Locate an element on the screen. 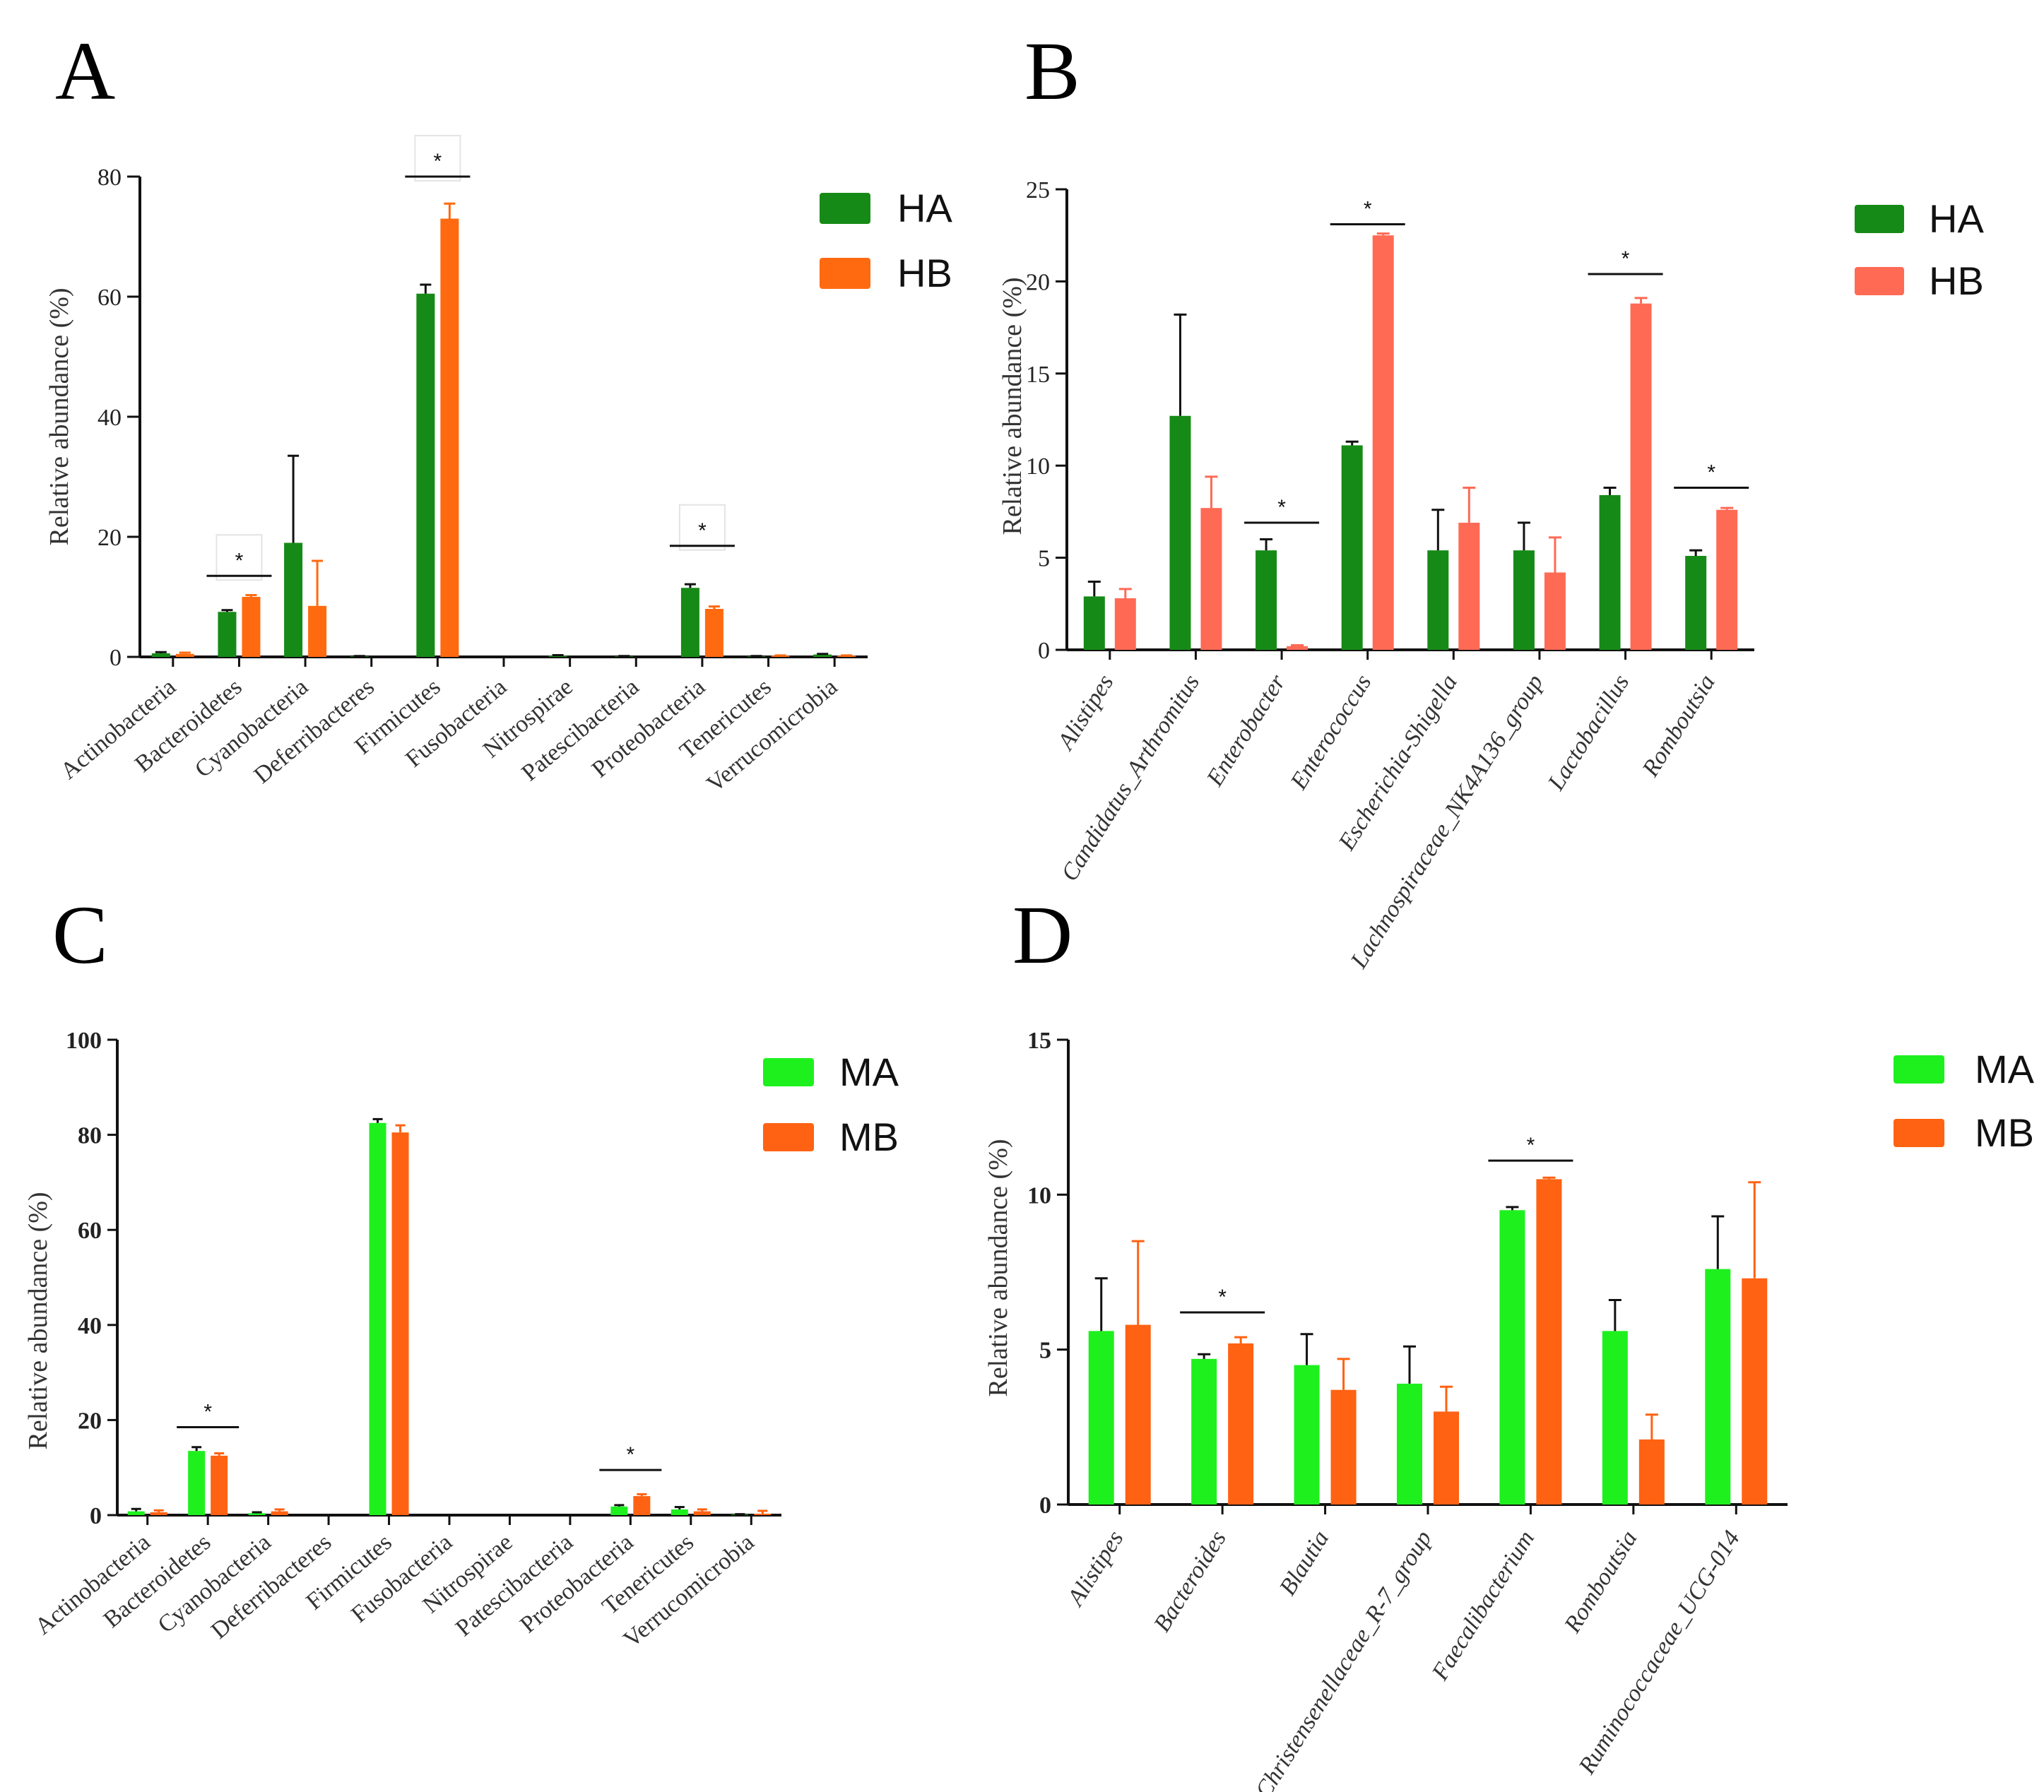 The width and height of the screenshot is (2044, 1792). category-label: Proteobacteria is located at coordinates (648, 729).